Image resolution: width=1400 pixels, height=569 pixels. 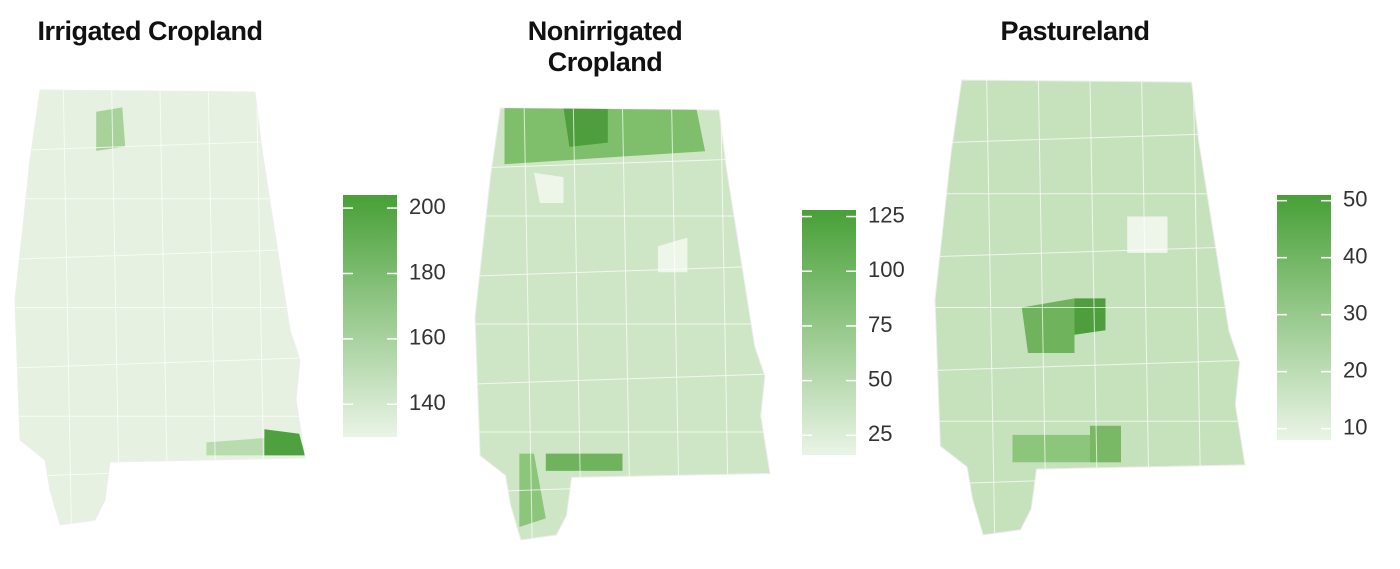 I want to click on map-title: Irrigated Cropland, so click(x=150, y=31).